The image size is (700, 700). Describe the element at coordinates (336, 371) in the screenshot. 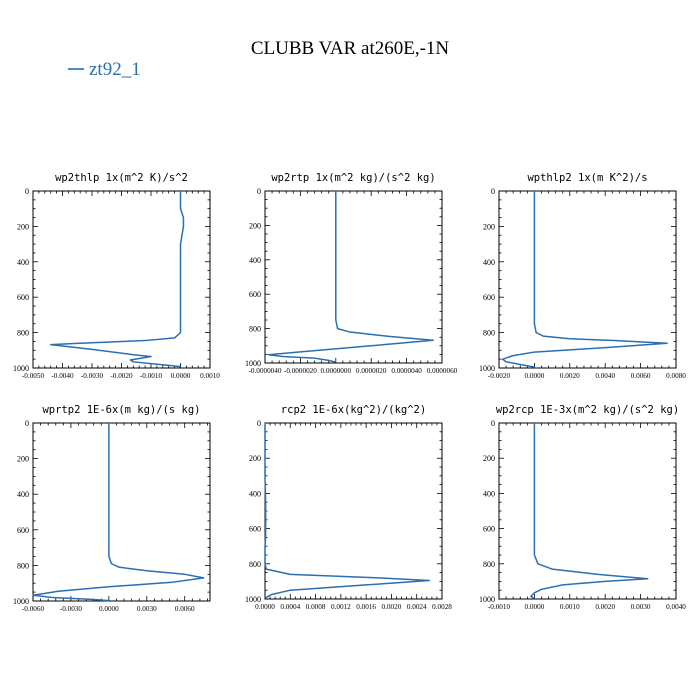

I see `x-tick-label: 0.0000000` at that location.